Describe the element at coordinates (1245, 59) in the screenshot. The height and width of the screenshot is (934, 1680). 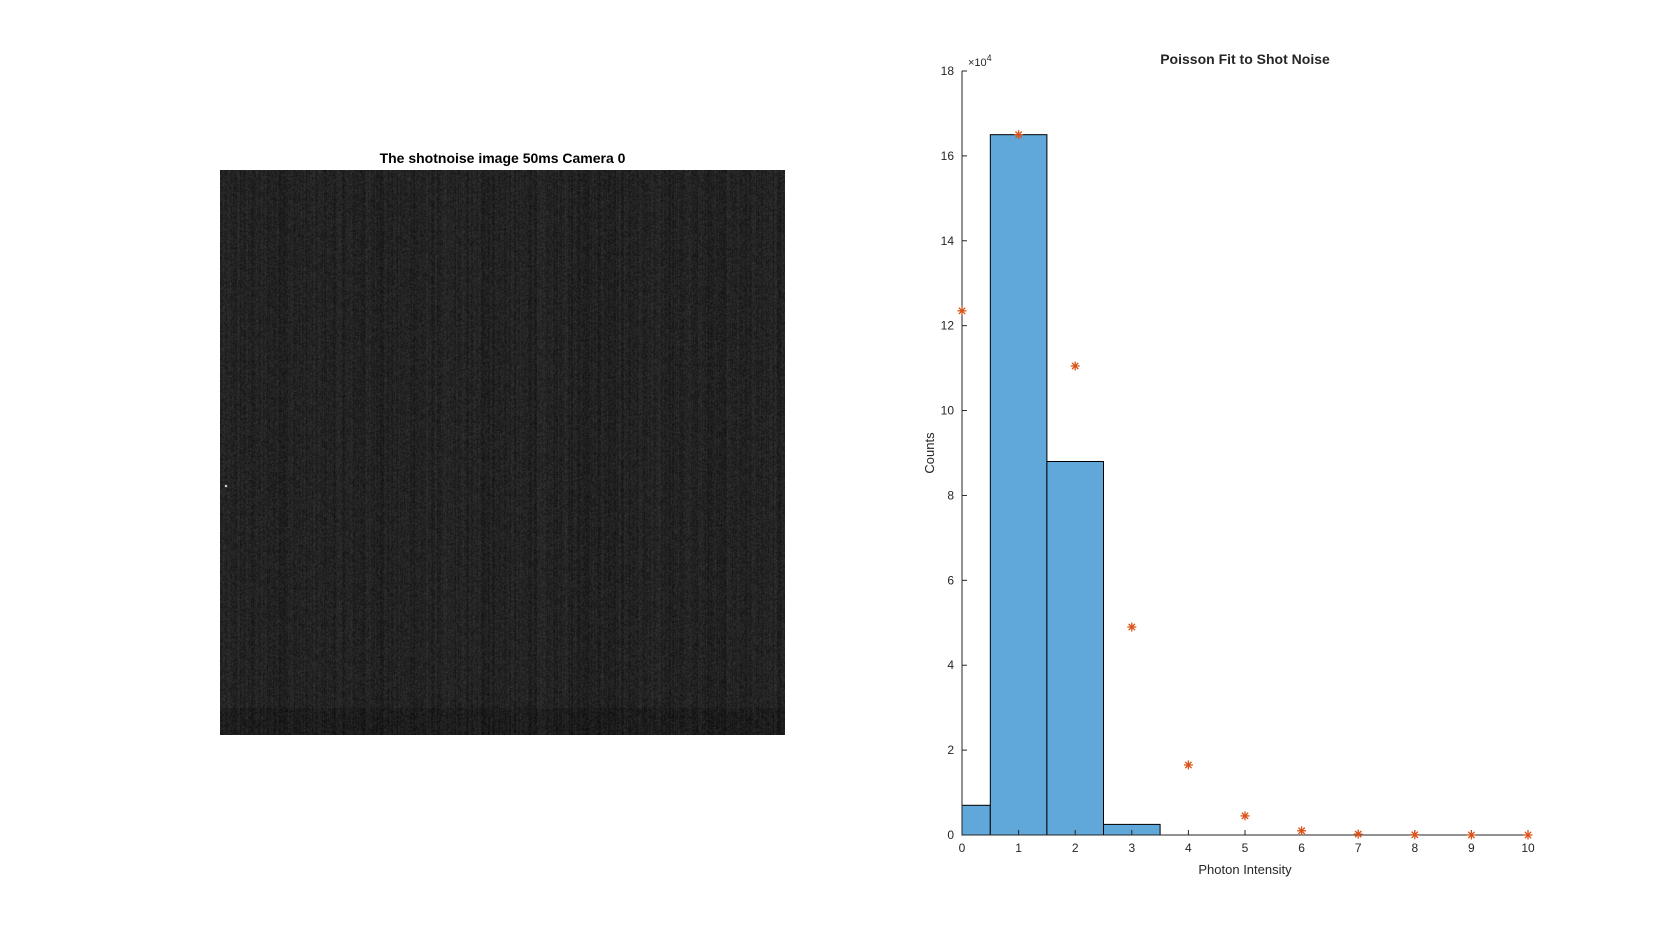
I see `chart-title: Poisson Fit to Shot Noise` at that location.